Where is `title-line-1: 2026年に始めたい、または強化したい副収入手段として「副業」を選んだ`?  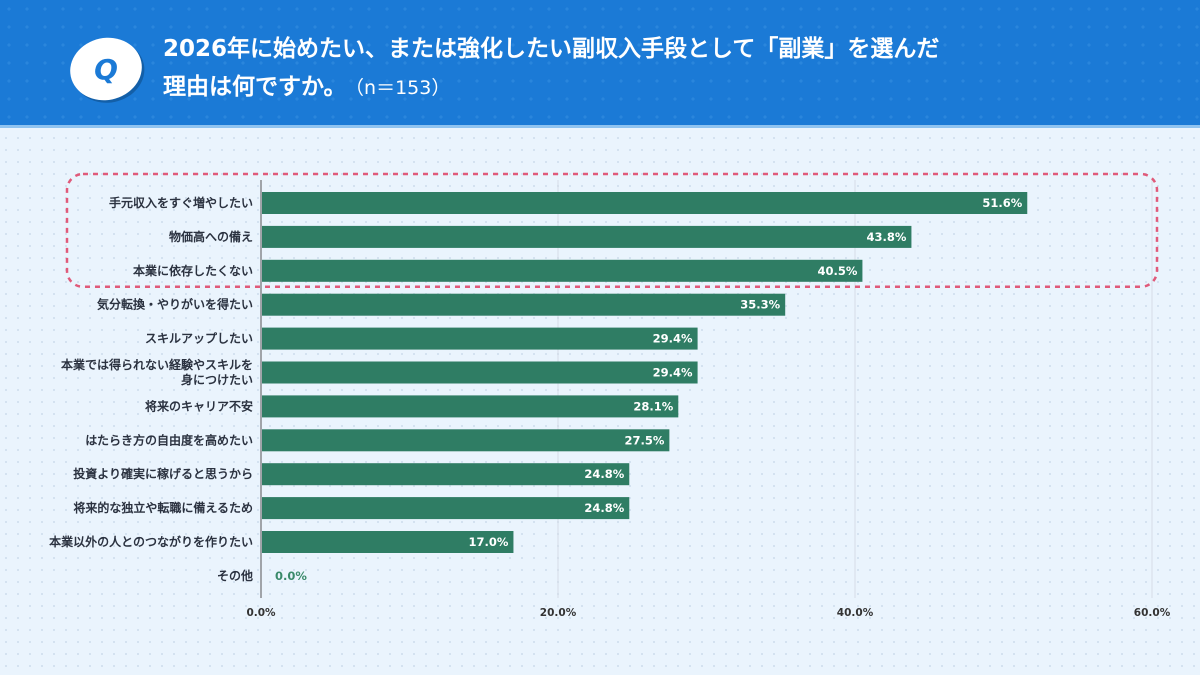
title-line-1: 2026年に始めたい、または強化したい副収入手段として「副業」を選んだ is located at coordinates (551, 49).